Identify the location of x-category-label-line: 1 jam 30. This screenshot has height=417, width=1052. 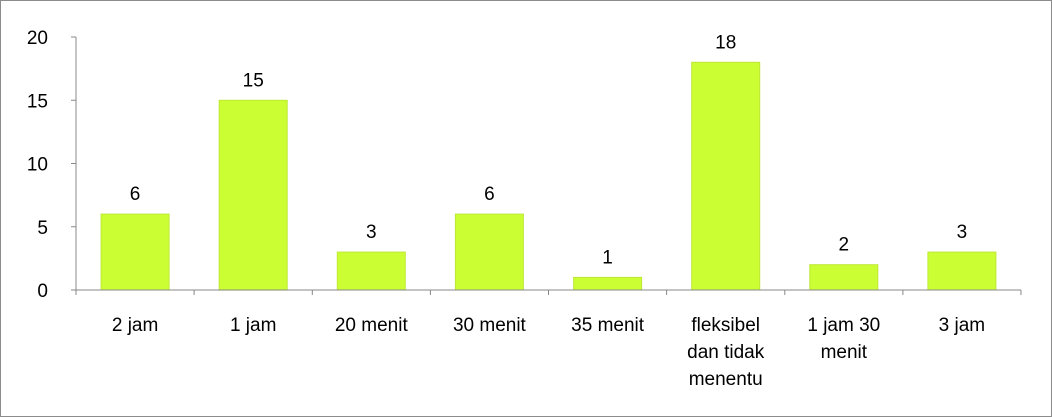
(843, 325).